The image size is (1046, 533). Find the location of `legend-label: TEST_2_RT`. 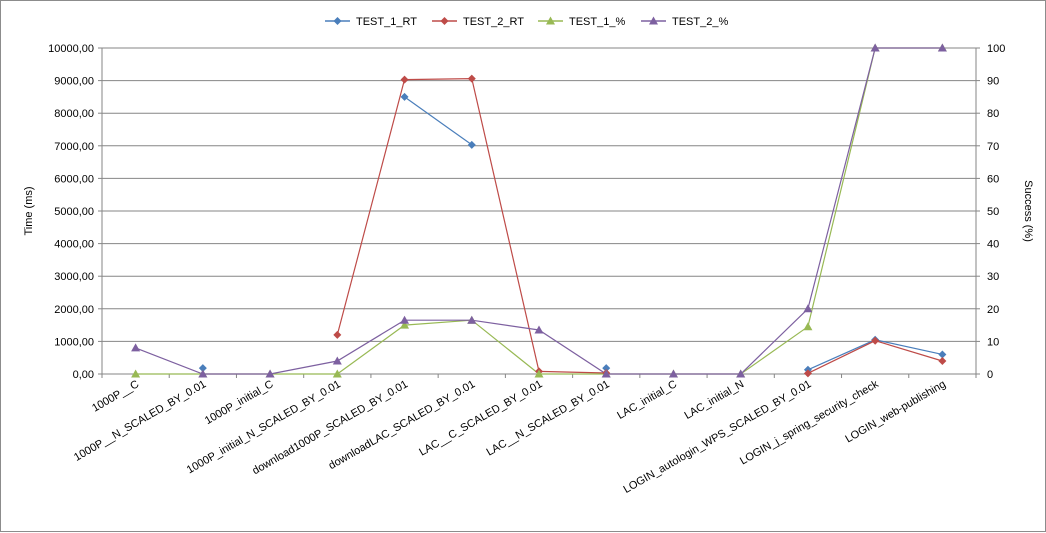

legend-label: TEST_2_RT is located at coordinates (493, 22).